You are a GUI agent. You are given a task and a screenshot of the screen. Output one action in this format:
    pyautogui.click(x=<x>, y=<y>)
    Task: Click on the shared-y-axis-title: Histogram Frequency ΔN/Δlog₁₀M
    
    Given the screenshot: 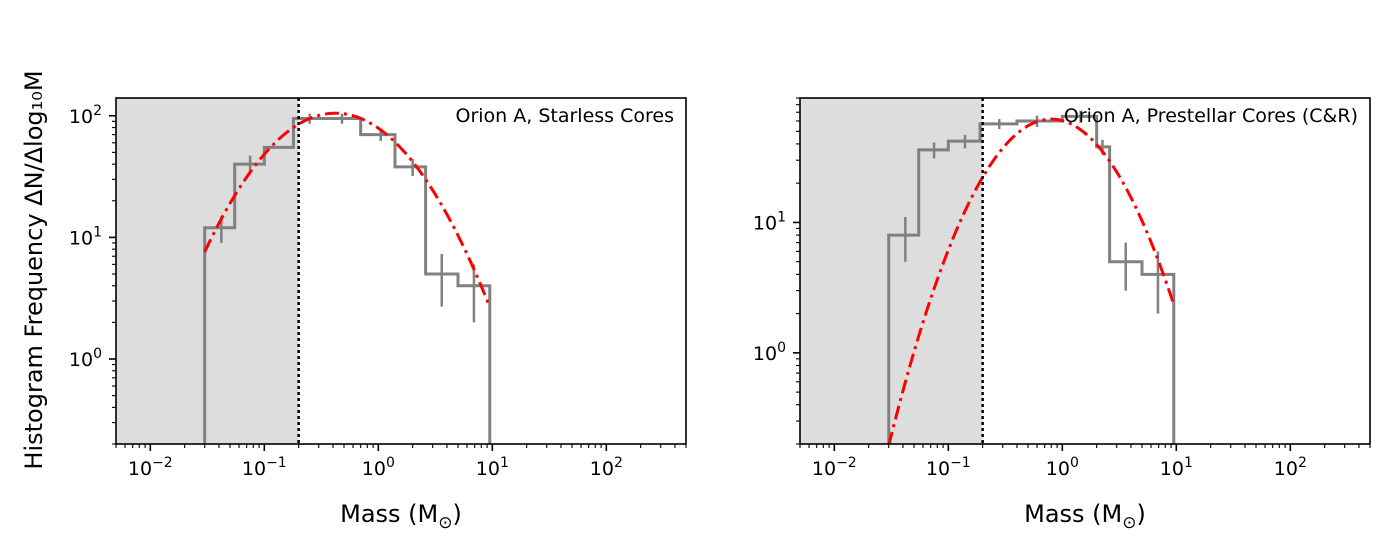 What is the action you would take?
    pyautogui.click(x=34, y=269)
    